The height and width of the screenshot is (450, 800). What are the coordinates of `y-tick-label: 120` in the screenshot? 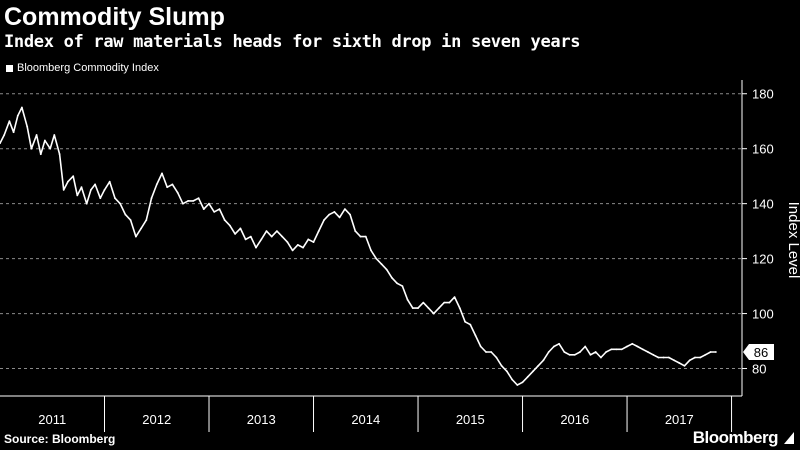 It's located at (763, 259).